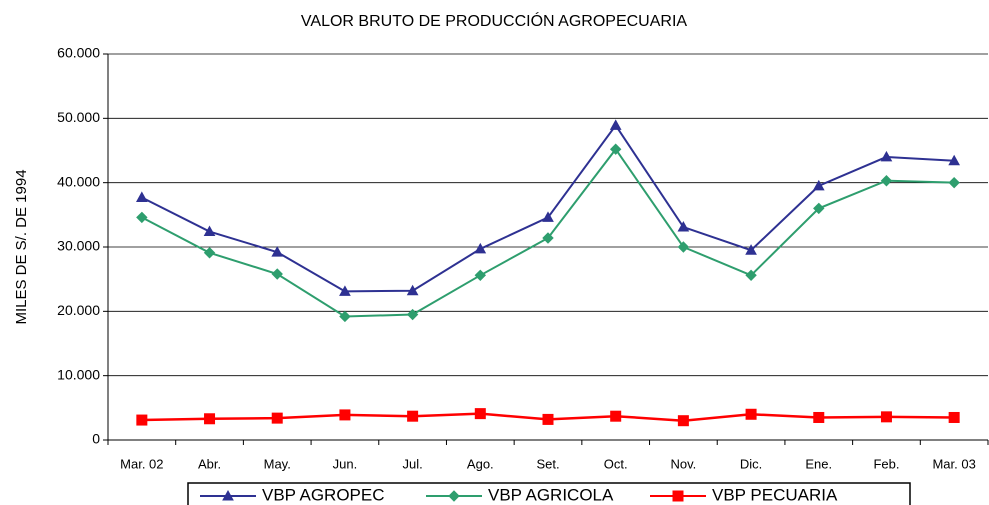 This screenshot has width=989, height=505. Describe the element at coordinates (323, 494) in the screenshot. I see `legend-label: VBP AGROPEC` at that location.